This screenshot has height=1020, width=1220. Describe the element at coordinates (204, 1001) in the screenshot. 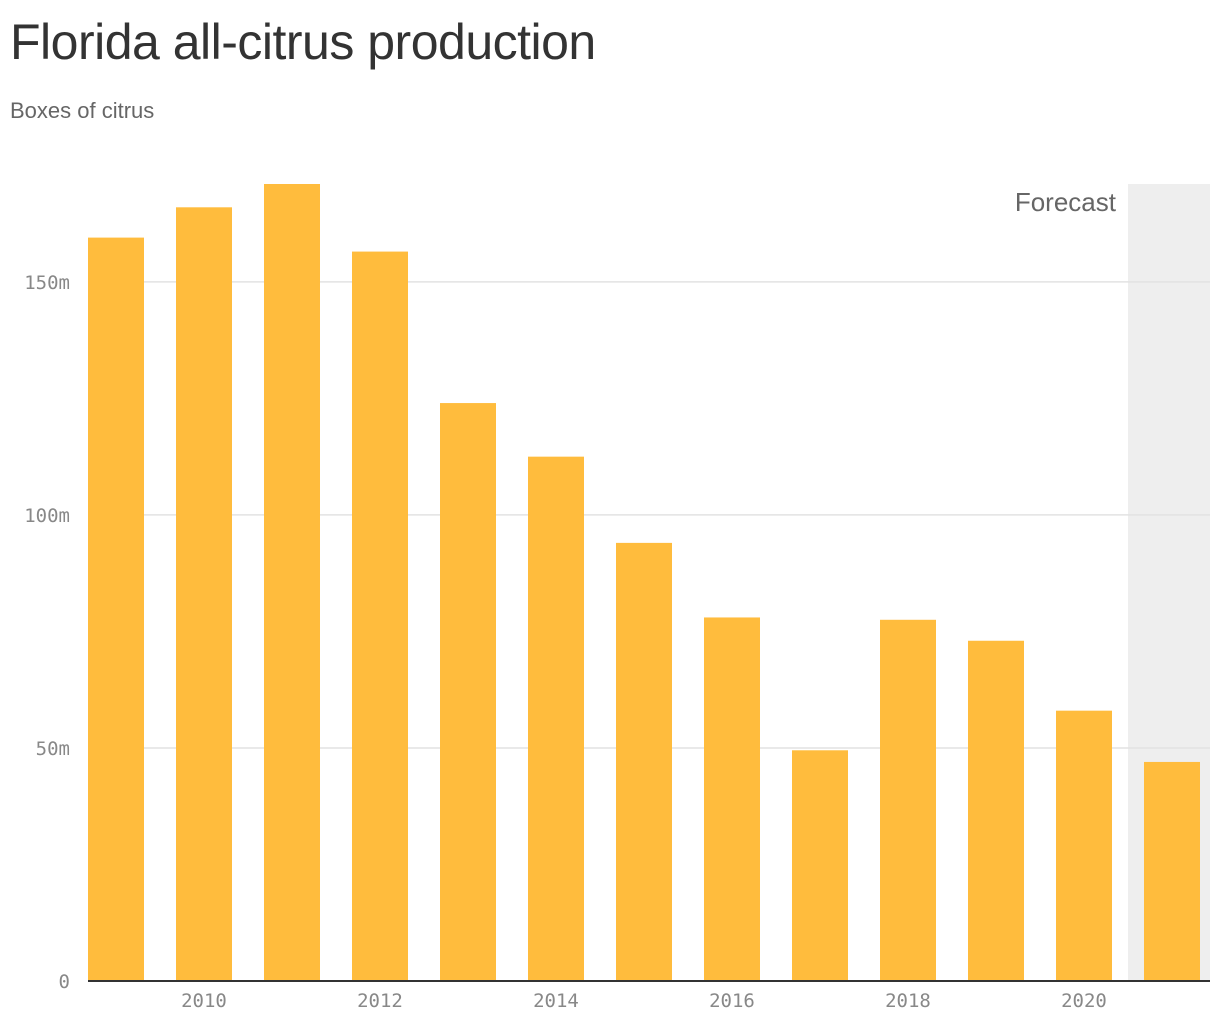

I see `x-tick-label: 2010` at that location.